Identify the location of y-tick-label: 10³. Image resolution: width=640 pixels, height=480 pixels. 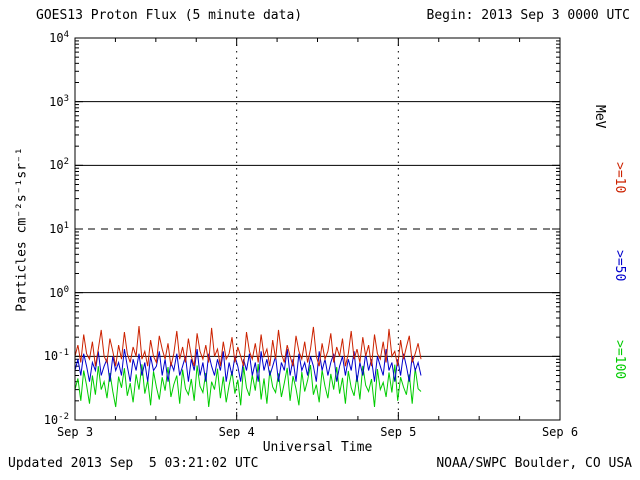
(59, 101).